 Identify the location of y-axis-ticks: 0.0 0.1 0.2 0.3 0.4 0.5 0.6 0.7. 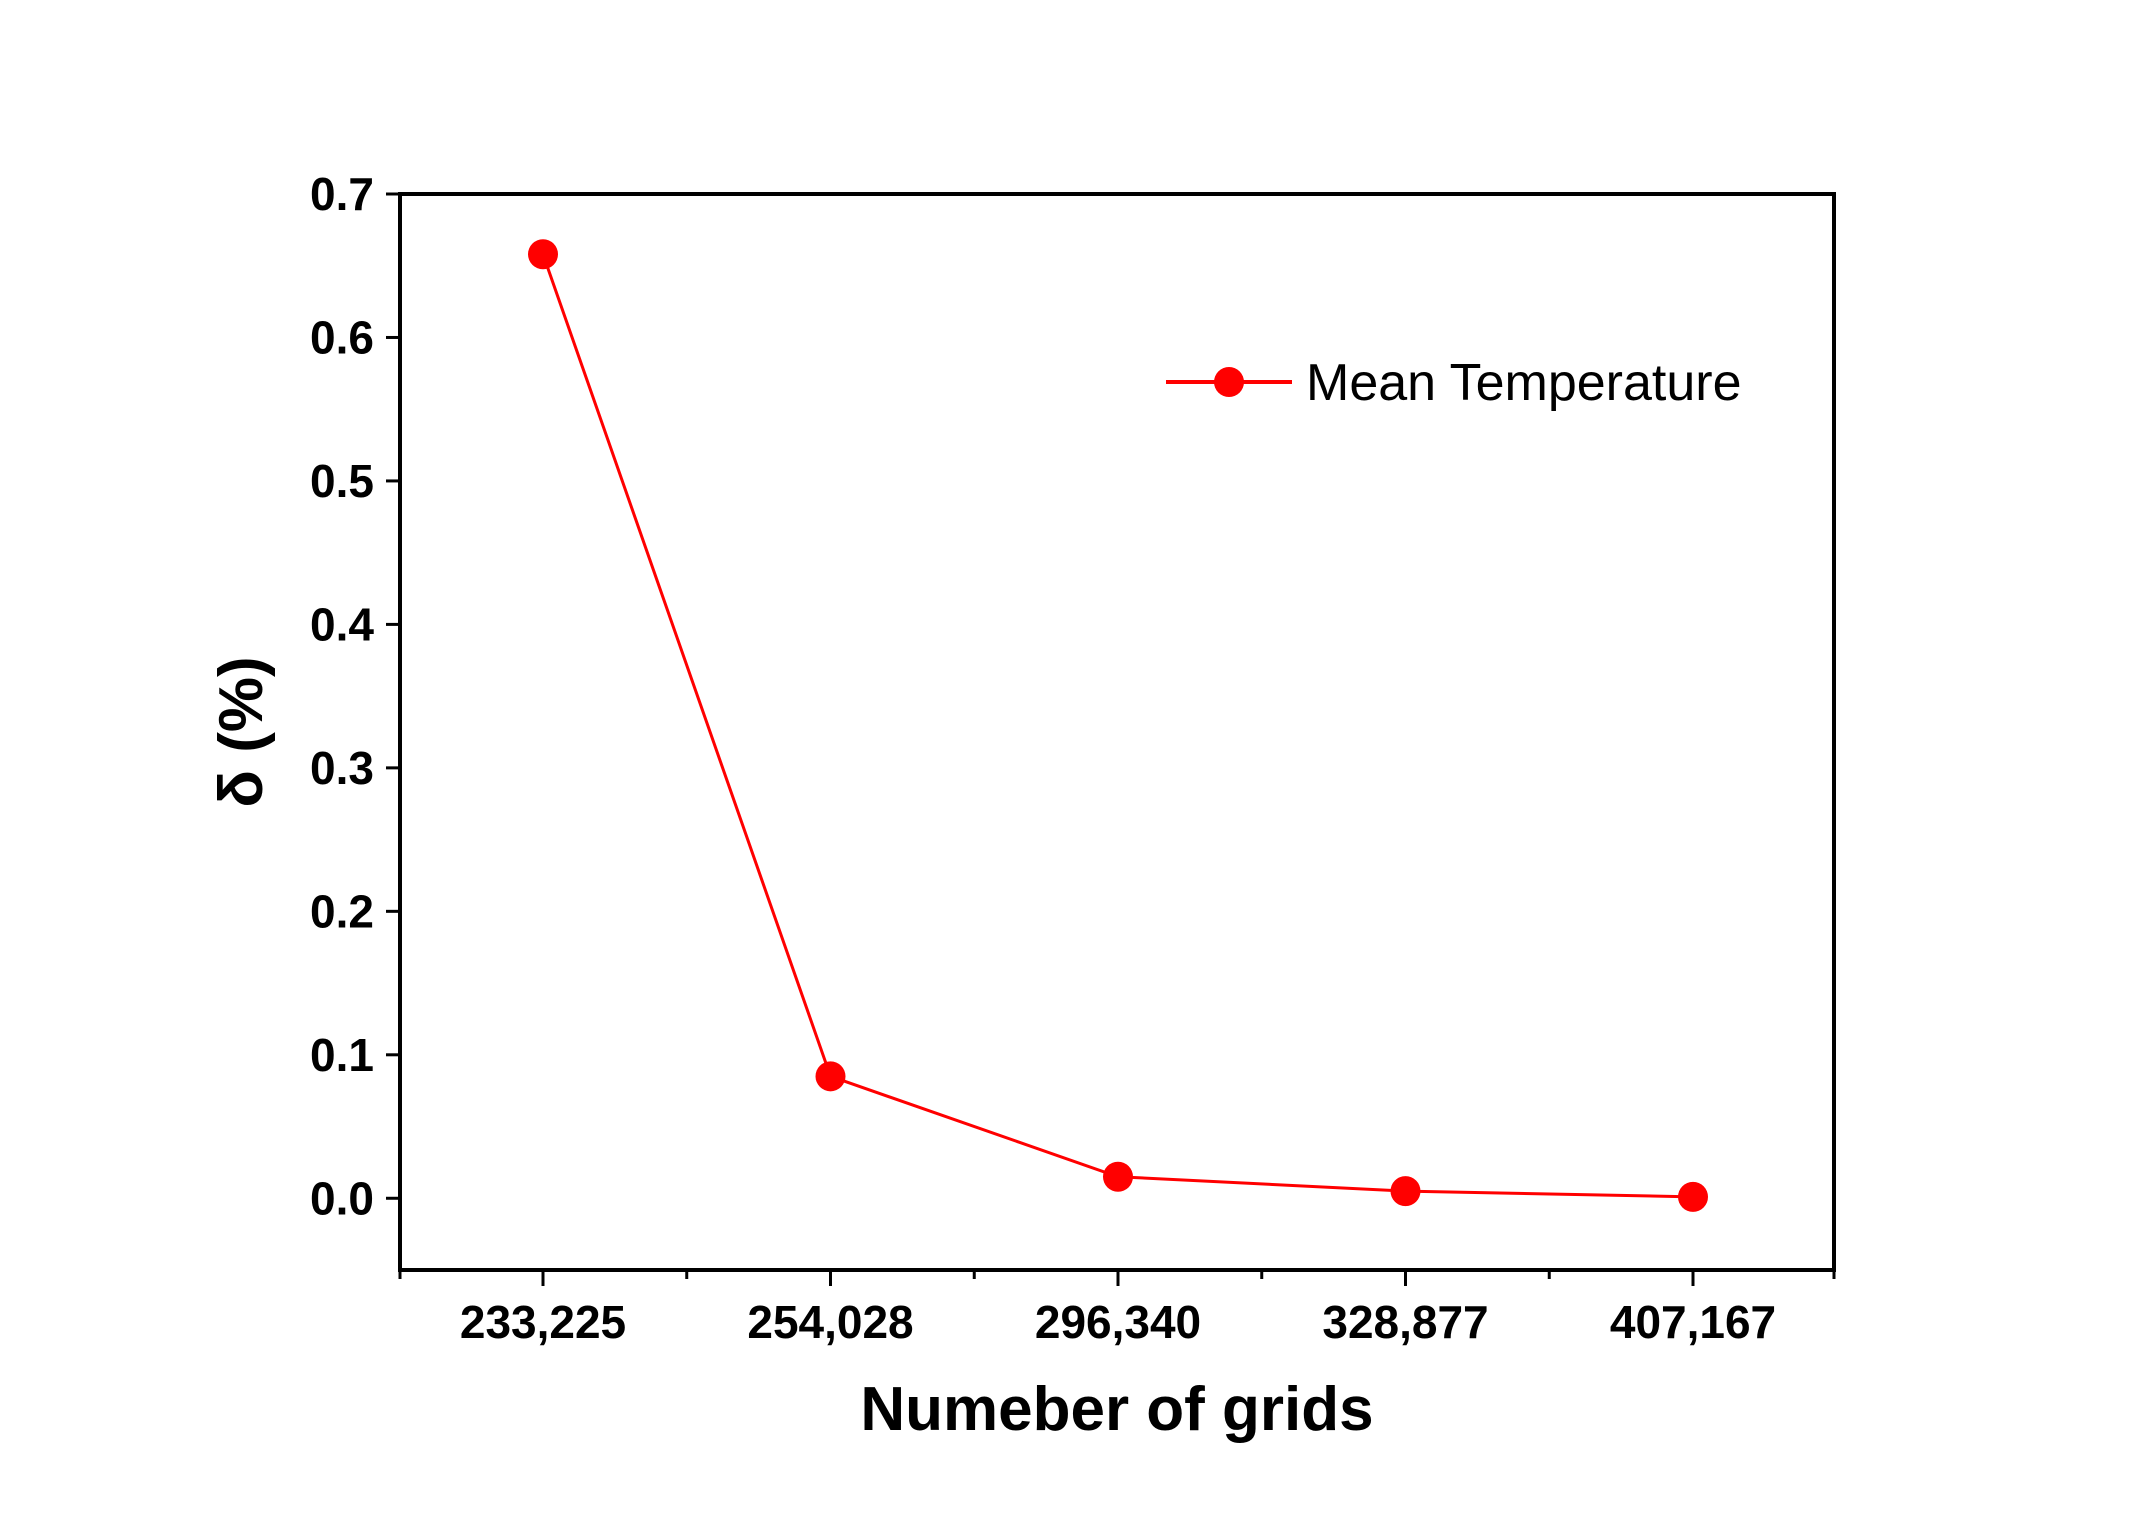
(355, 696).